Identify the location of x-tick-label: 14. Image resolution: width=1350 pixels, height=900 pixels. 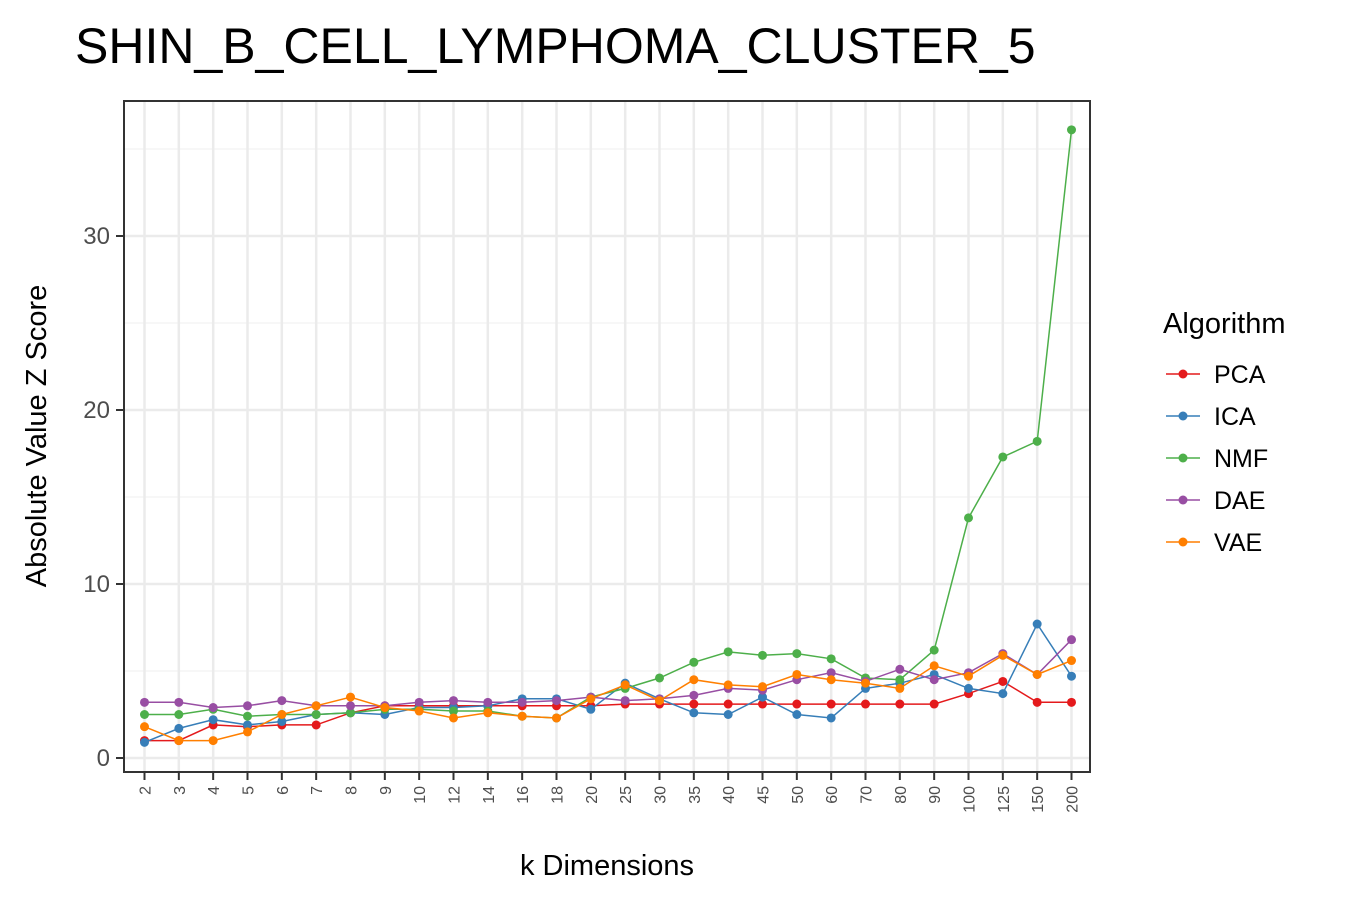
(489, 795).